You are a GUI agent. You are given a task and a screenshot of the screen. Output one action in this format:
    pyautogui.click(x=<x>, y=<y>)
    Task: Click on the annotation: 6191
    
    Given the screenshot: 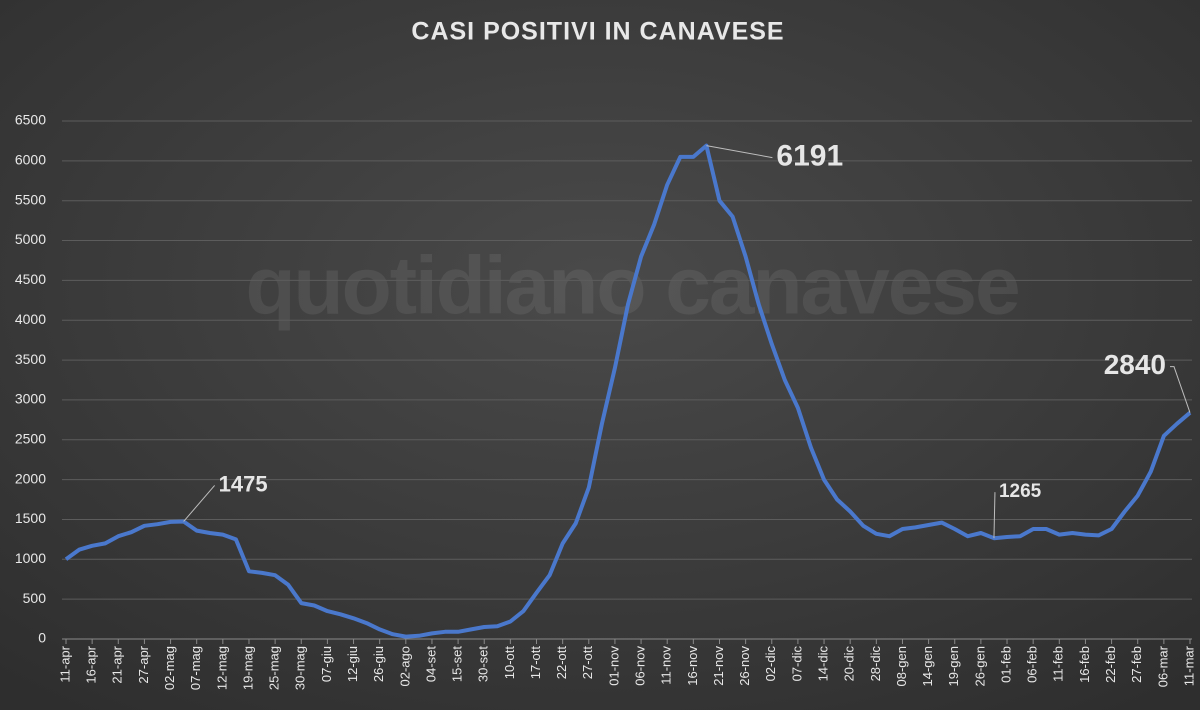 What is the action you would take?
    pyautogui.click(x=809, y=156)
    